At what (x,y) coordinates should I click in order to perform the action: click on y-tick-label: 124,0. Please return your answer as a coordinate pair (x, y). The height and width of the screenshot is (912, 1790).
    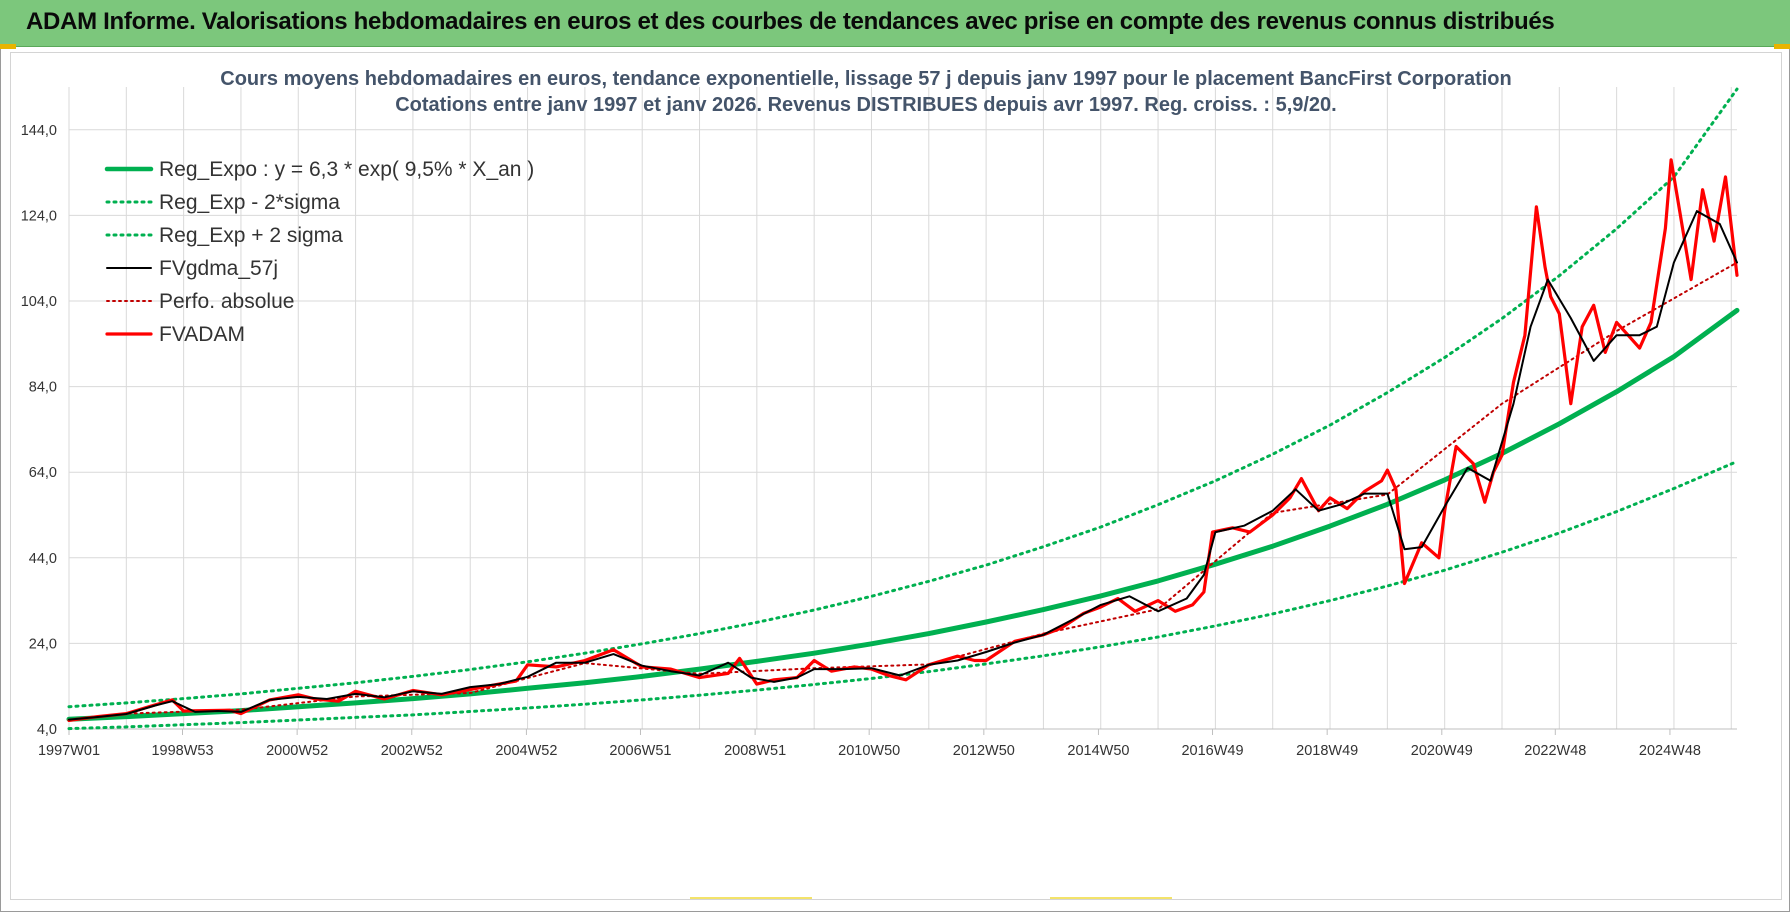
    Looking at the image, I should click on (39, 216).